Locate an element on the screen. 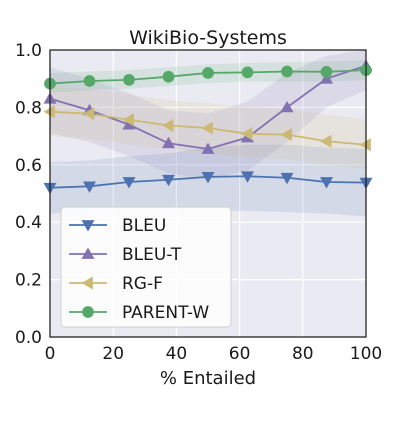 This screenshot has width=407, height=421. y-tick-label: 0.8 is located at coordinates (28, 108).